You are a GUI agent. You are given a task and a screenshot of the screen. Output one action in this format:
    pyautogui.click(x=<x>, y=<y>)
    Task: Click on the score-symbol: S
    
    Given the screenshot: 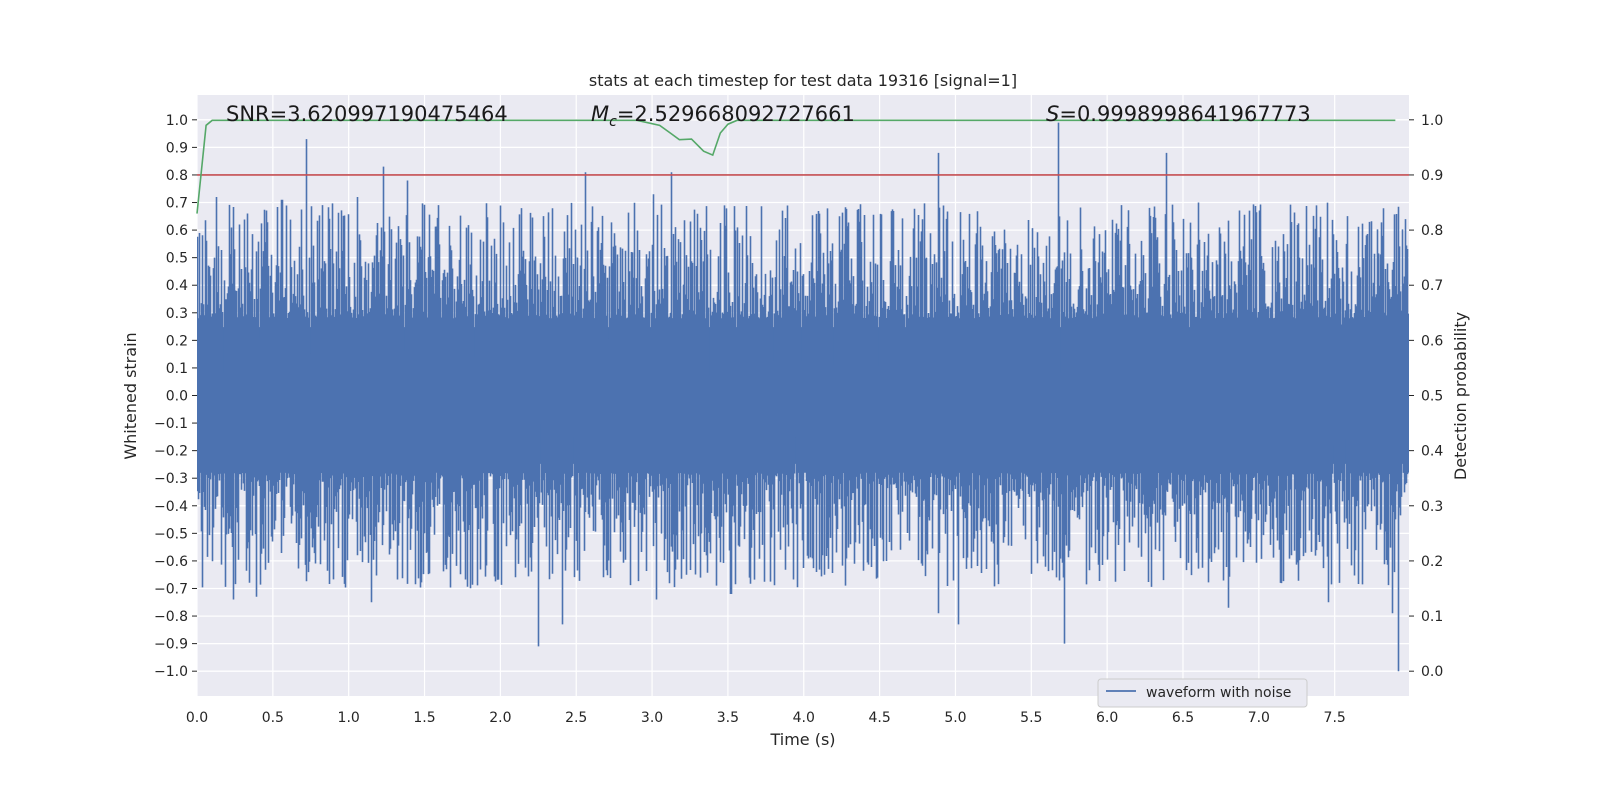 What is the action you would take?
    pyautogui.click(x=1052, y=114)
    